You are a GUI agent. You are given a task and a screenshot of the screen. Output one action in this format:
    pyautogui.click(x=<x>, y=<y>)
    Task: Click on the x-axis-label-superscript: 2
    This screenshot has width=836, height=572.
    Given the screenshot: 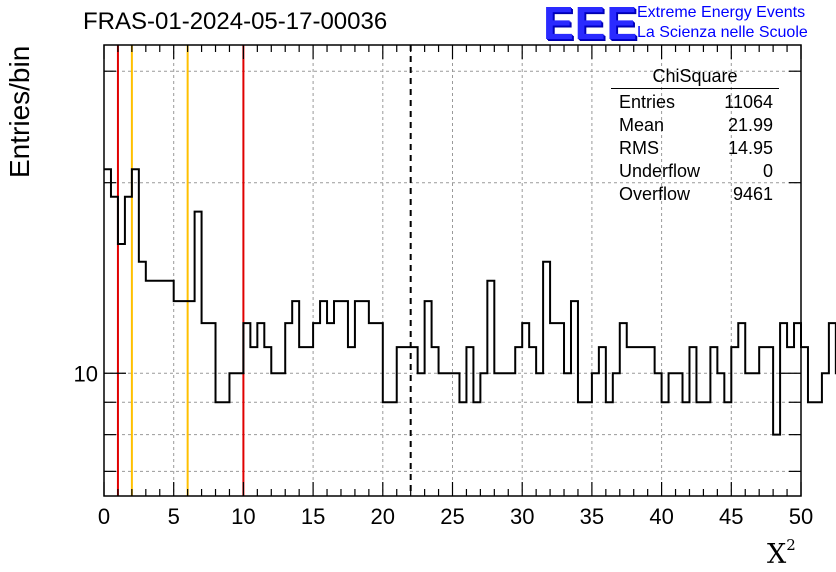 What is the action you would take?
    pyautogui.click(x=791, y=545)
    